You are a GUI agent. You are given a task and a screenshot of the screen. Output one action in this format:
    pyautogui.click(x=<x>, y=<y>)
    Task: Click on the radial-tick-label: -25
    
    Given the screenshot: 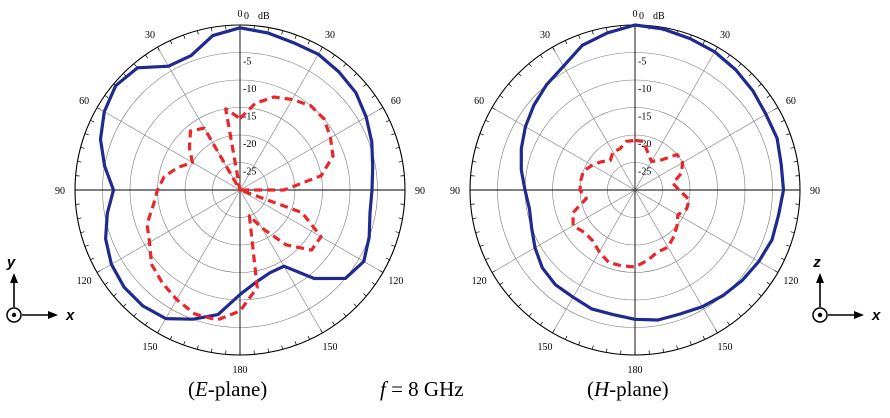 What is the action you would take?
    pyautogui.click(x=644, y=172)
    